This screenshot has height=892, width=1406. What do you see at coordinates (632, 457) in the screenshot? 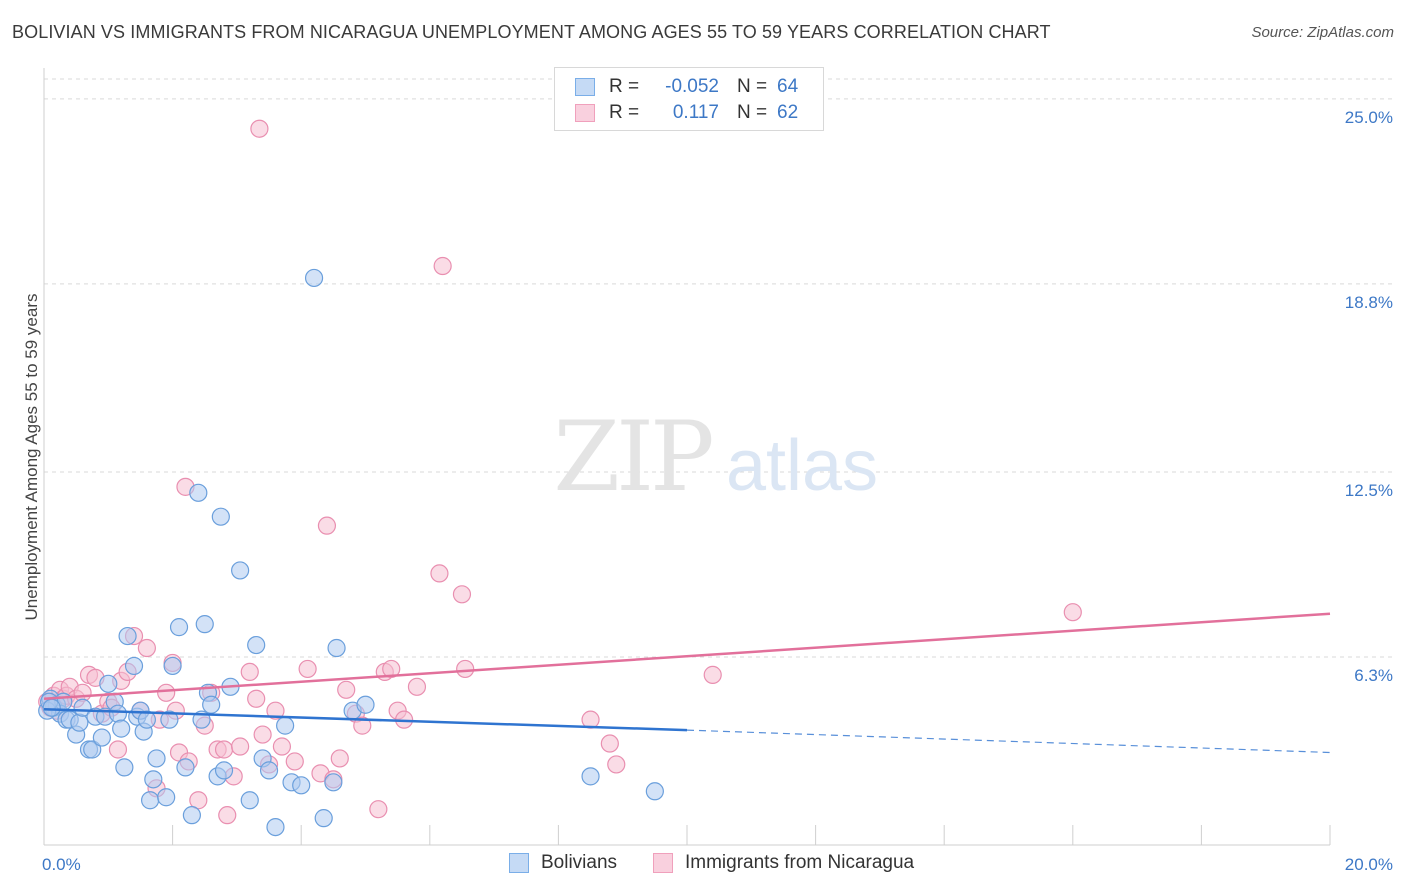
I see `watermark-zip: ZIP` at bounding box center [632, 457].